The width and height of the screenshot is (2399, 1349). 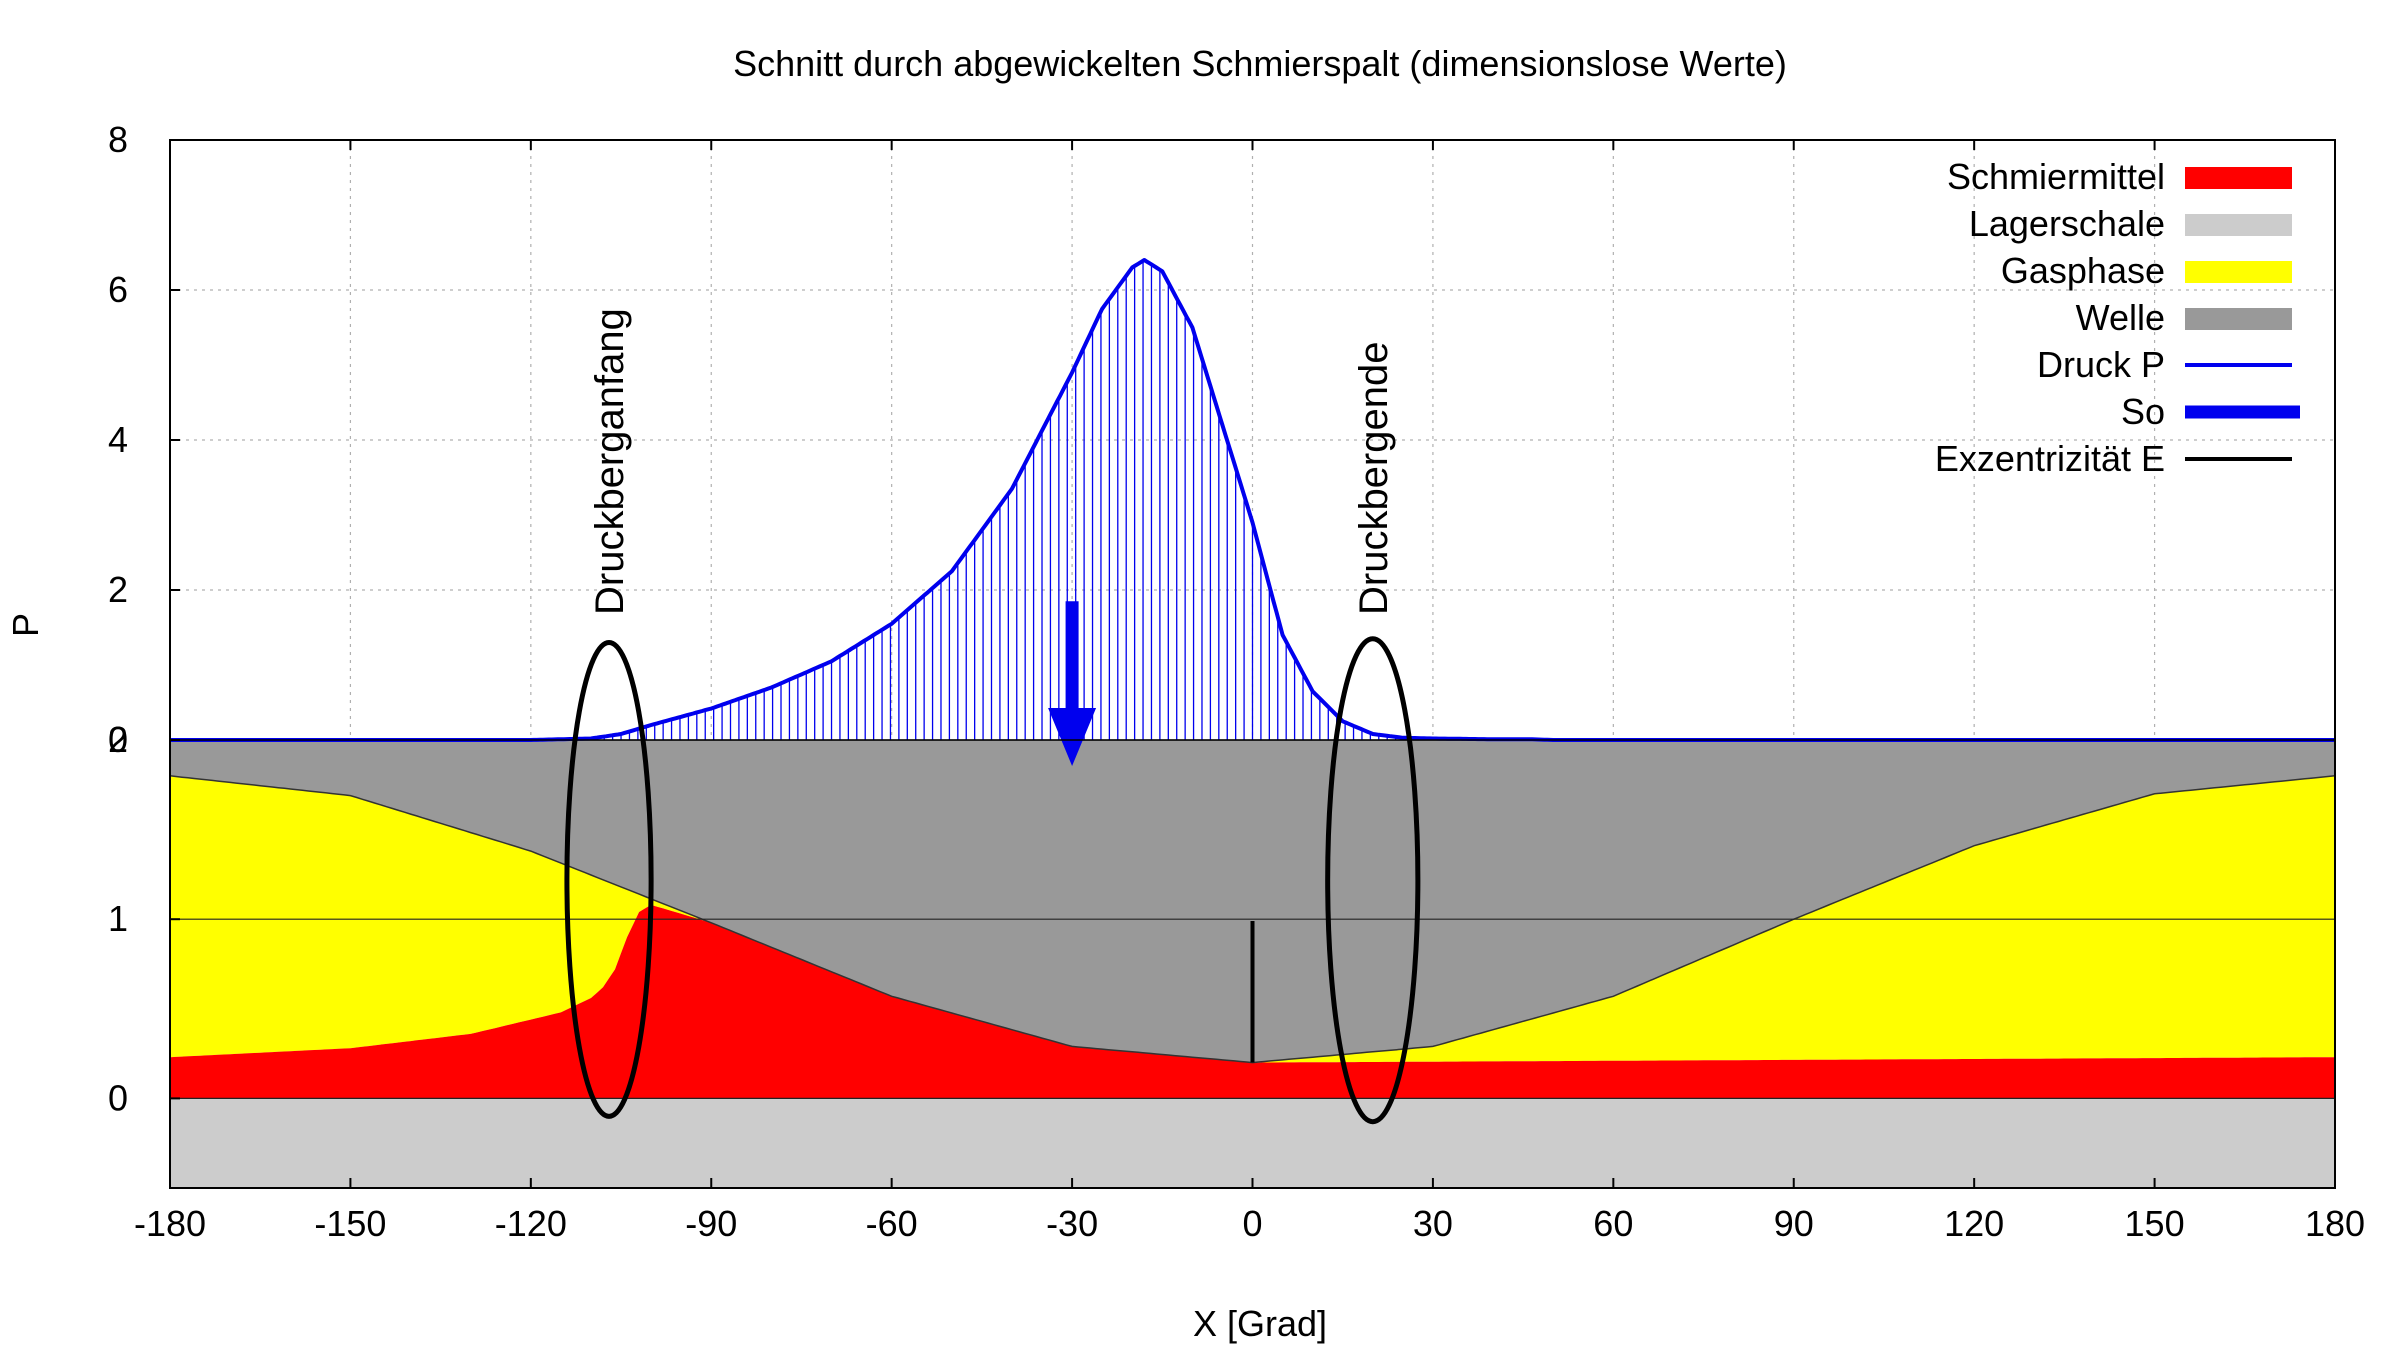 I want to click on upper-y-tick-label: 2, so click(x=118, y=589).